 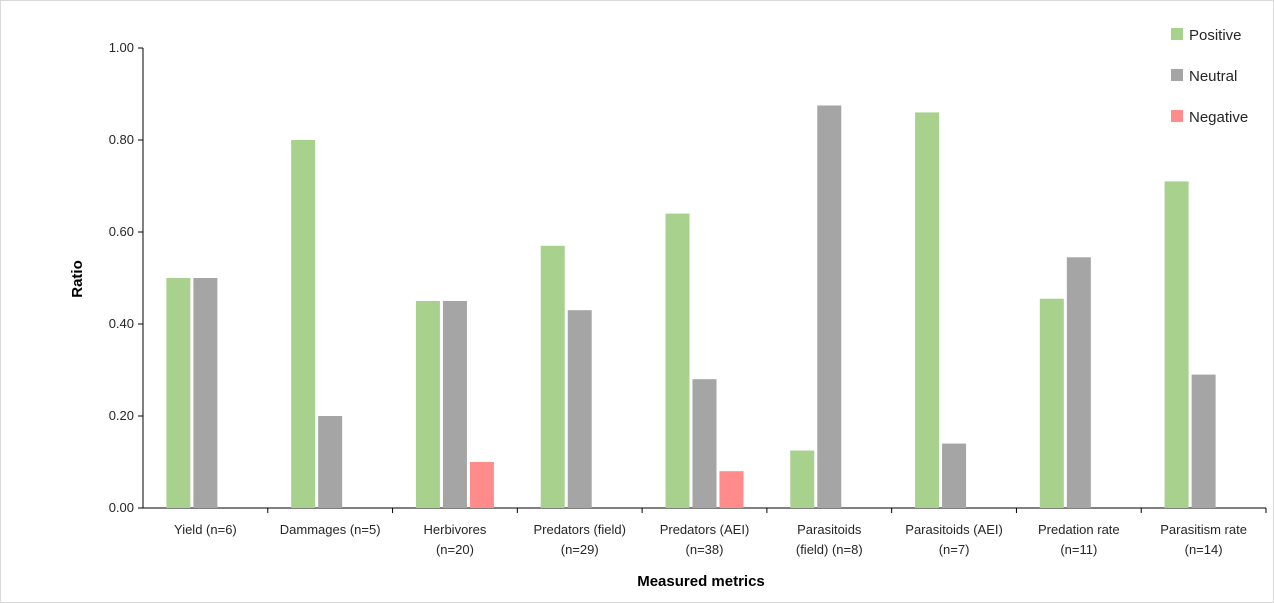 What do you see at coordinates (77, 279) in the screenshot?
I see `y-axis-title: Ratio` at bounding box center [77, 279].